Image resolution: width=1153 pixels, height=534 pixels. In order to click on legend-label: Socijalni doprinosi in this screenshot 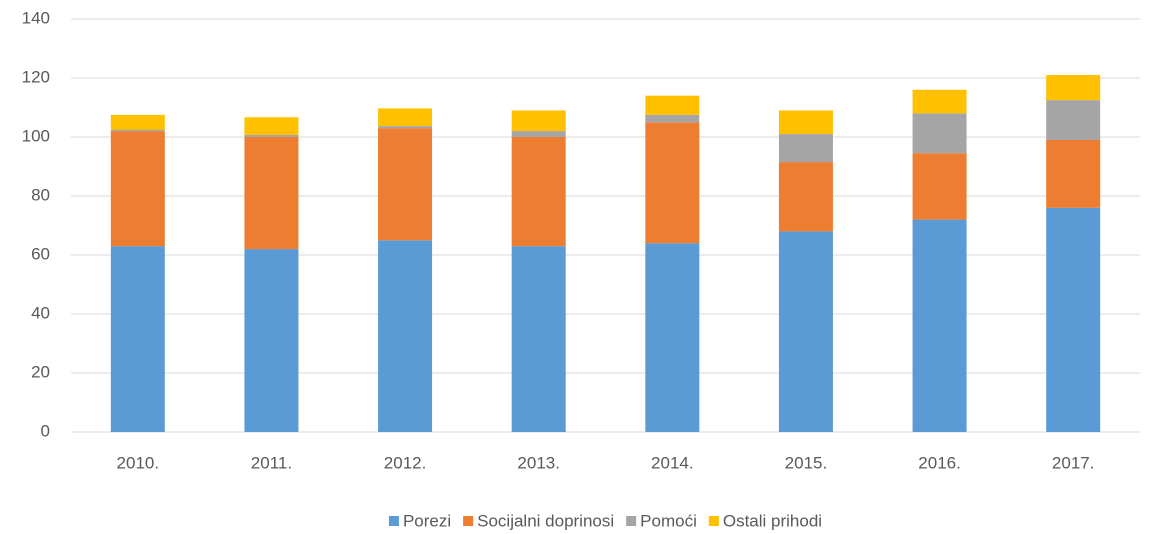, I will do `click(545, 520)`.